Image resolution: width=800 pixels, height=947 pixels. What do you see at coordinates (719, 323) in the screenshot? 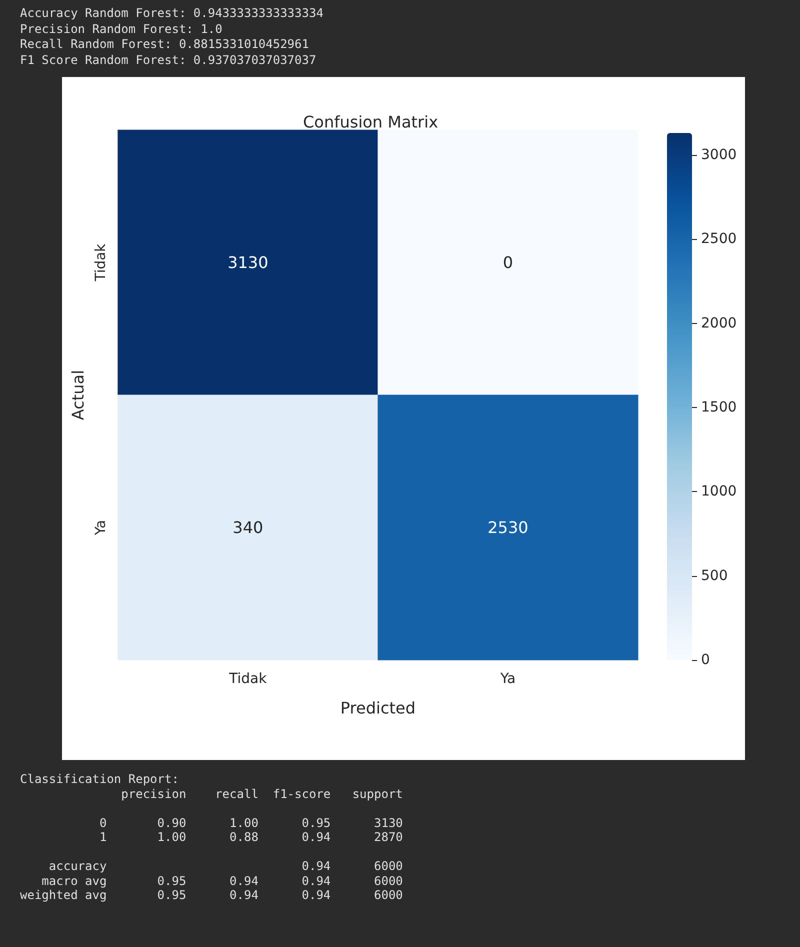
I see `color-bar-label: 2000` at bounding box center [719, 323].